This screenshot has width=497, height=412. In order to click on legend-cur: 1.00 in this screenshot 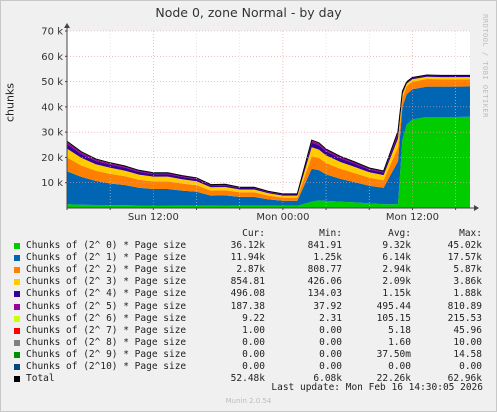, I will do `click(253, 330)`.